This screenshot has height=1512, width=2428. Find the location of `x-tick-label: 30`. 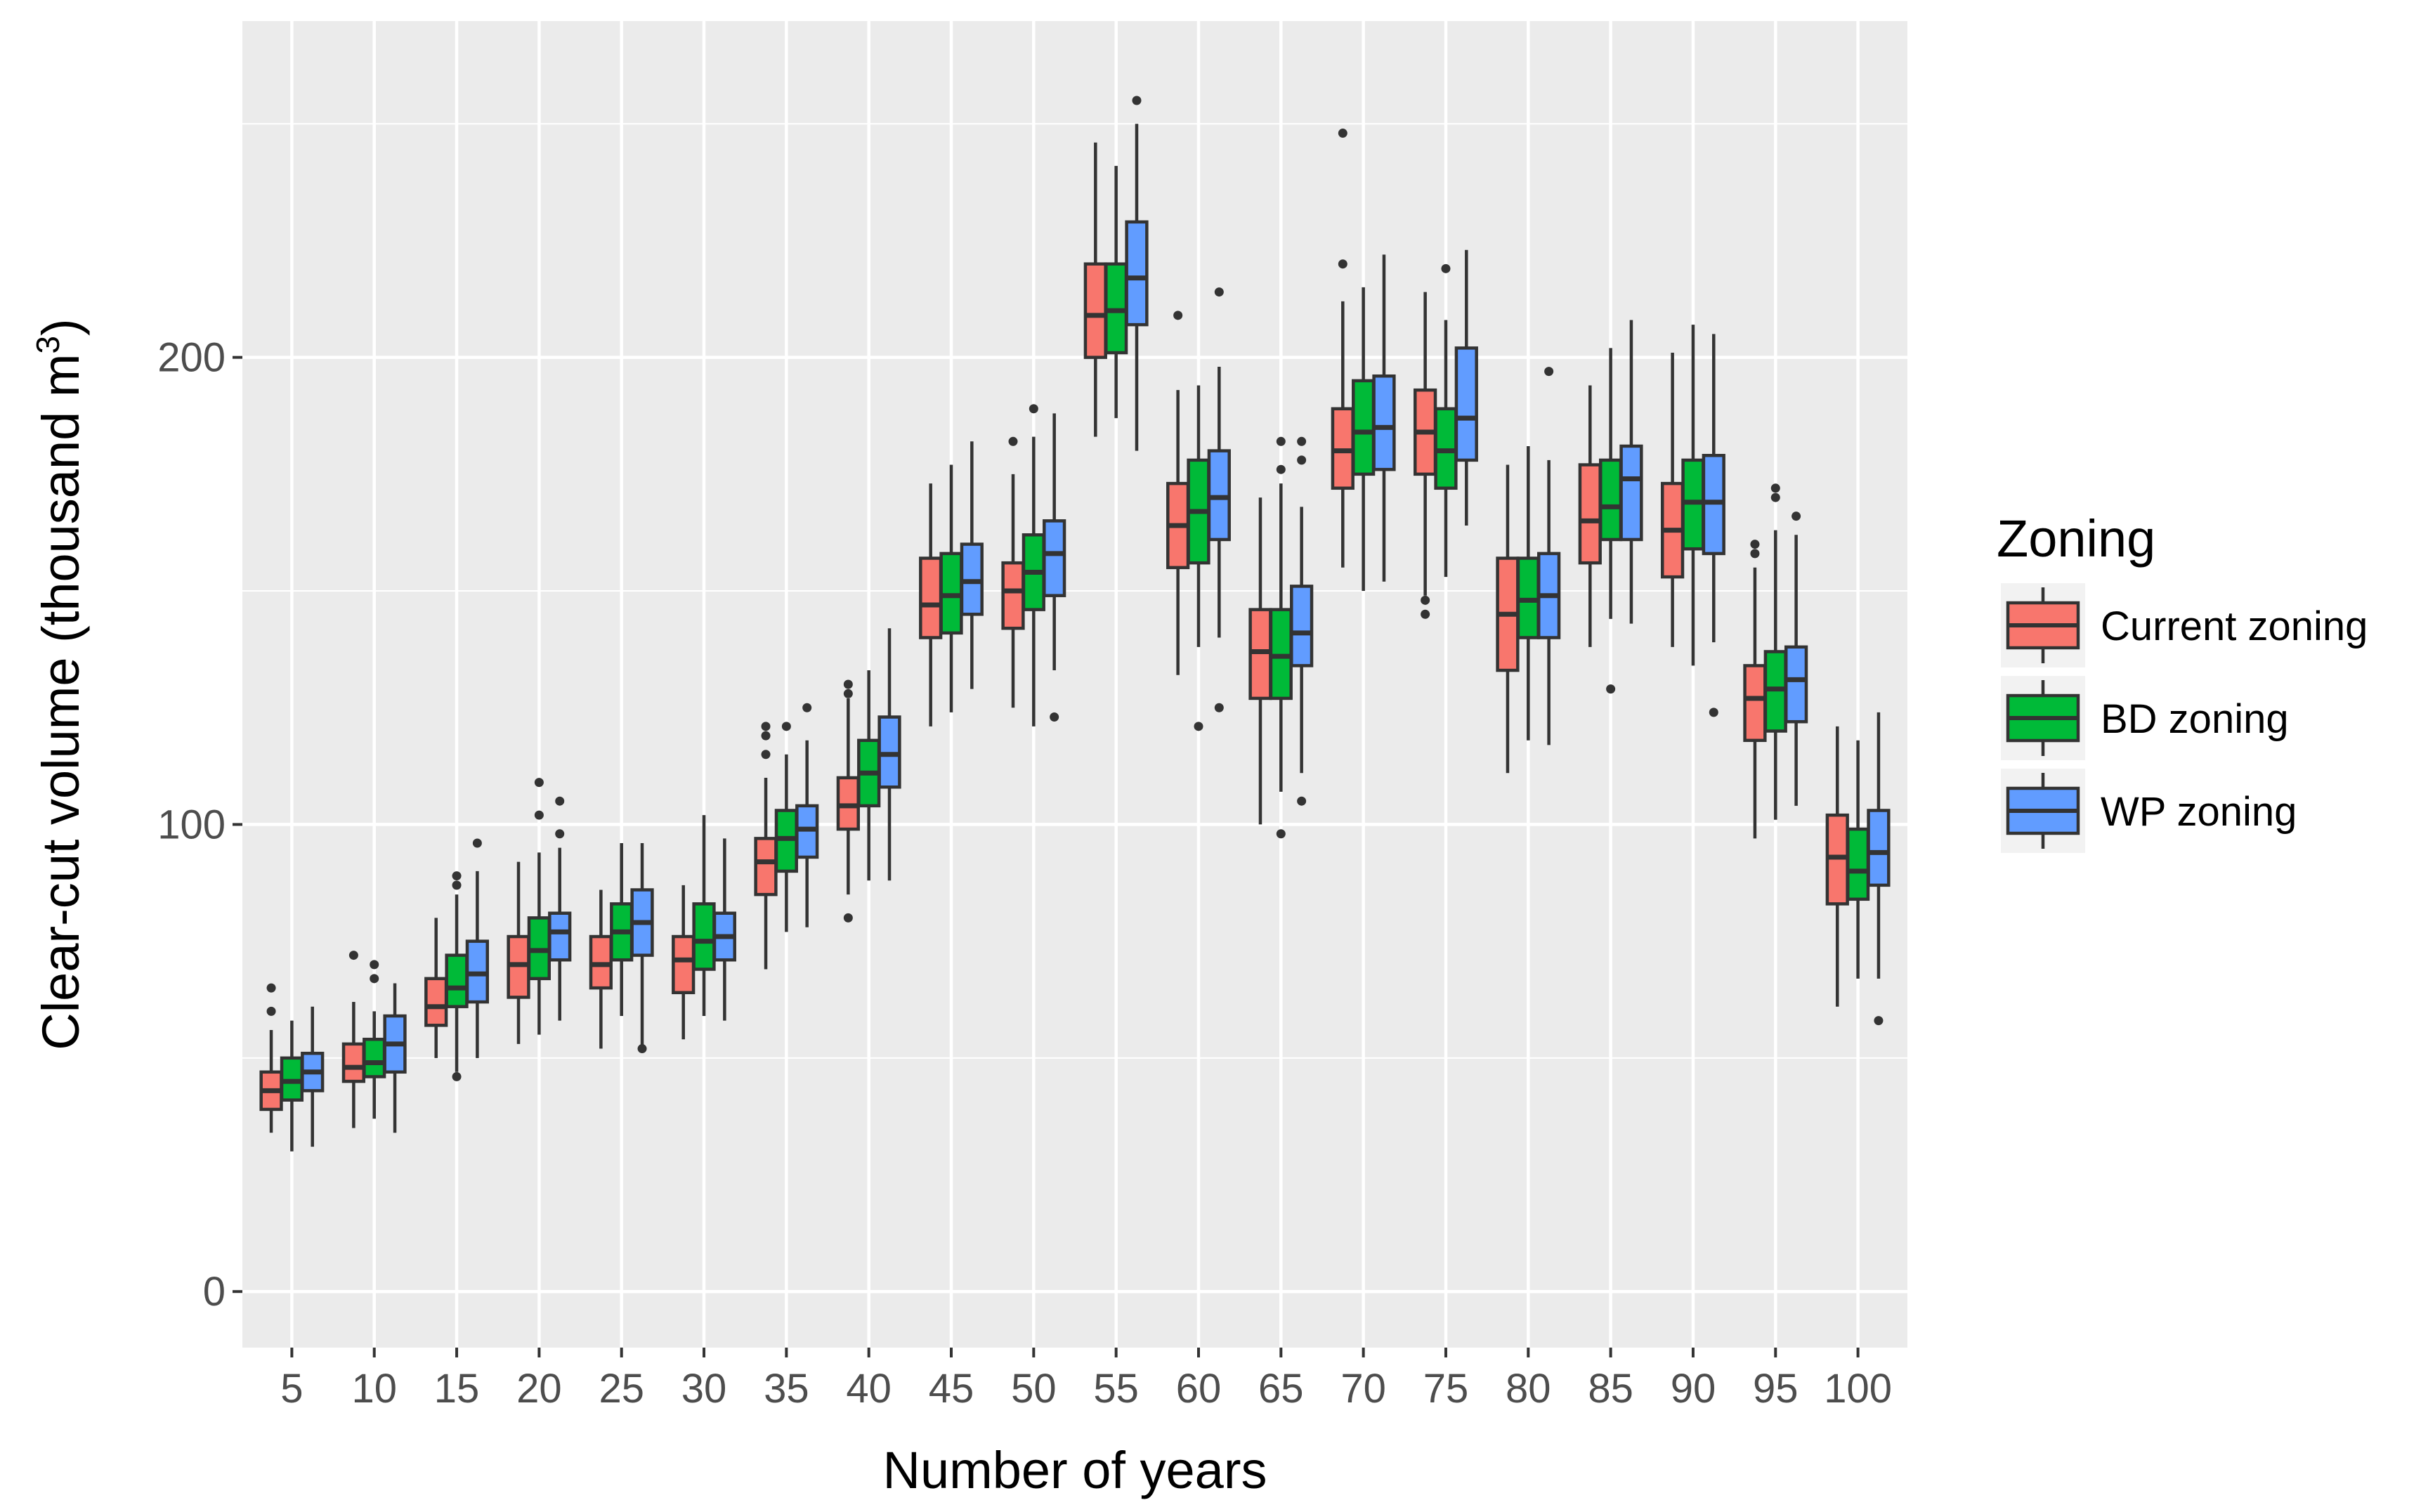

x-tick-label: 30 is located at coordinates (704, 1389).